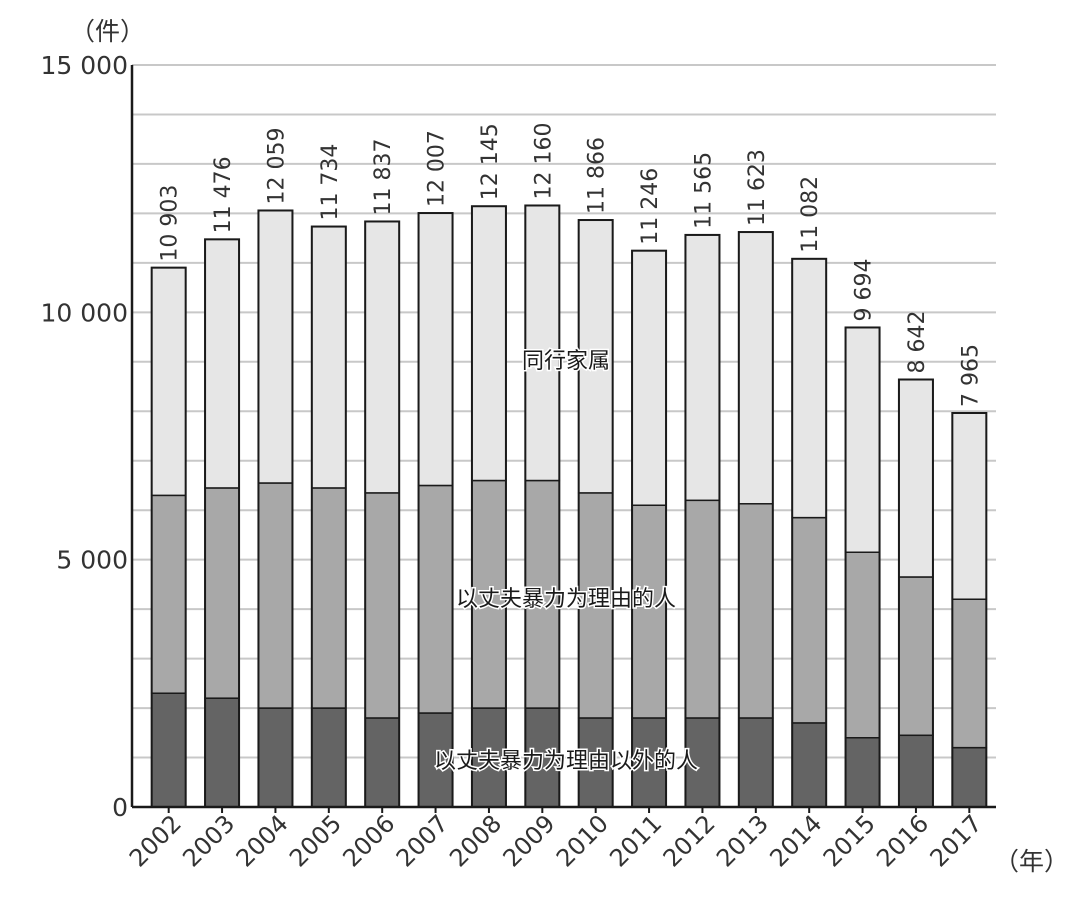 This screenshot has width=1078, height=908. Describe the element at coordinates (810, 214) in the screenshot. I see `total-value-label: 11 082` at that location.